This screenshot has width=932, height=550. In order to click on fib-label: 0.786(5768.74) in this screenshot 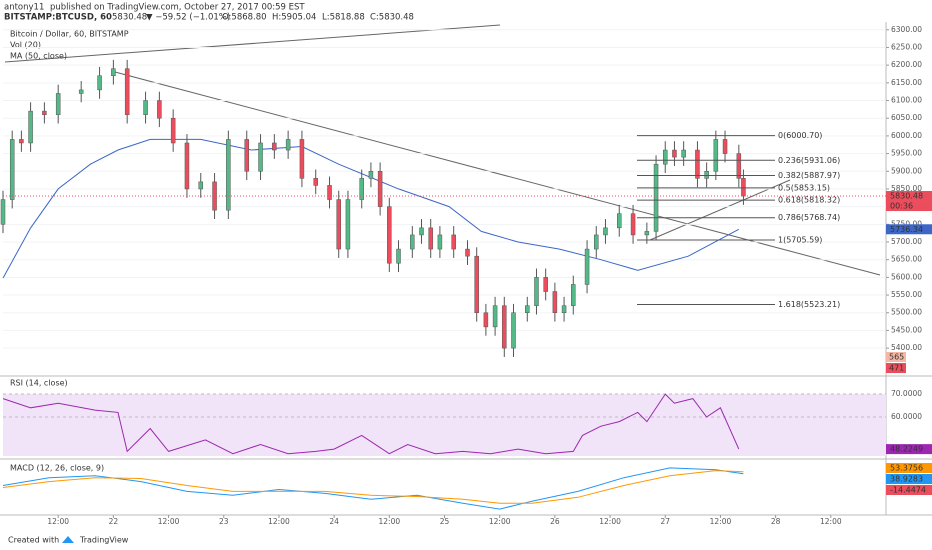, I will do `click(809, 217)`.